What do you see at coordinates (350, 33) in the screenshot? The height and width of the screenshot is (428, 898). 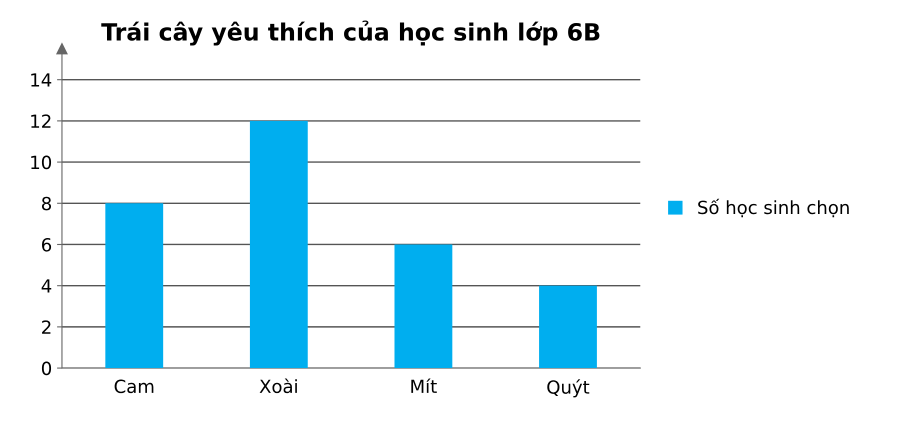 I see `chart-title: Trái cây yêu thích của học sinh lớp 6B` at bounding box center [350, 33].